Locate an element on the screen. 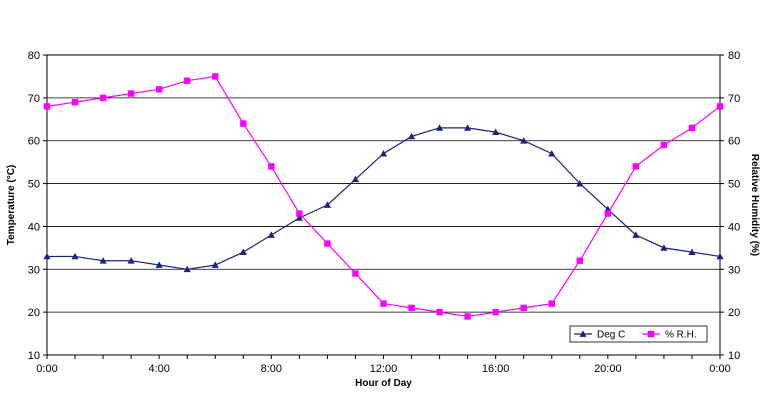  y-tick-label-left: 50 is located at coordinates (34, 185).